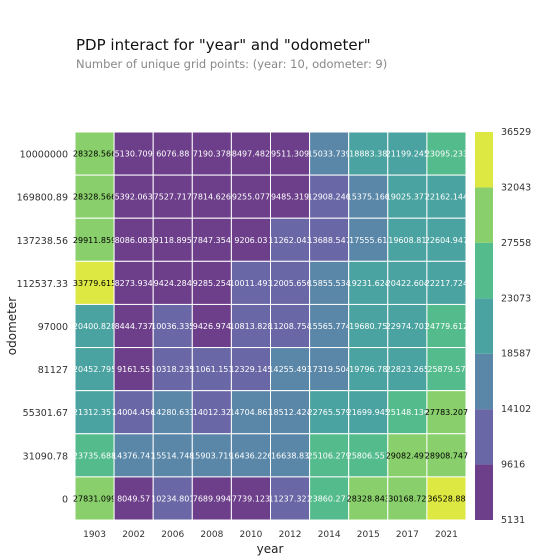 The width and height of the screenshot is (536, 560). I want to click on cell-value-label: 10813.828, so click(250, 326).